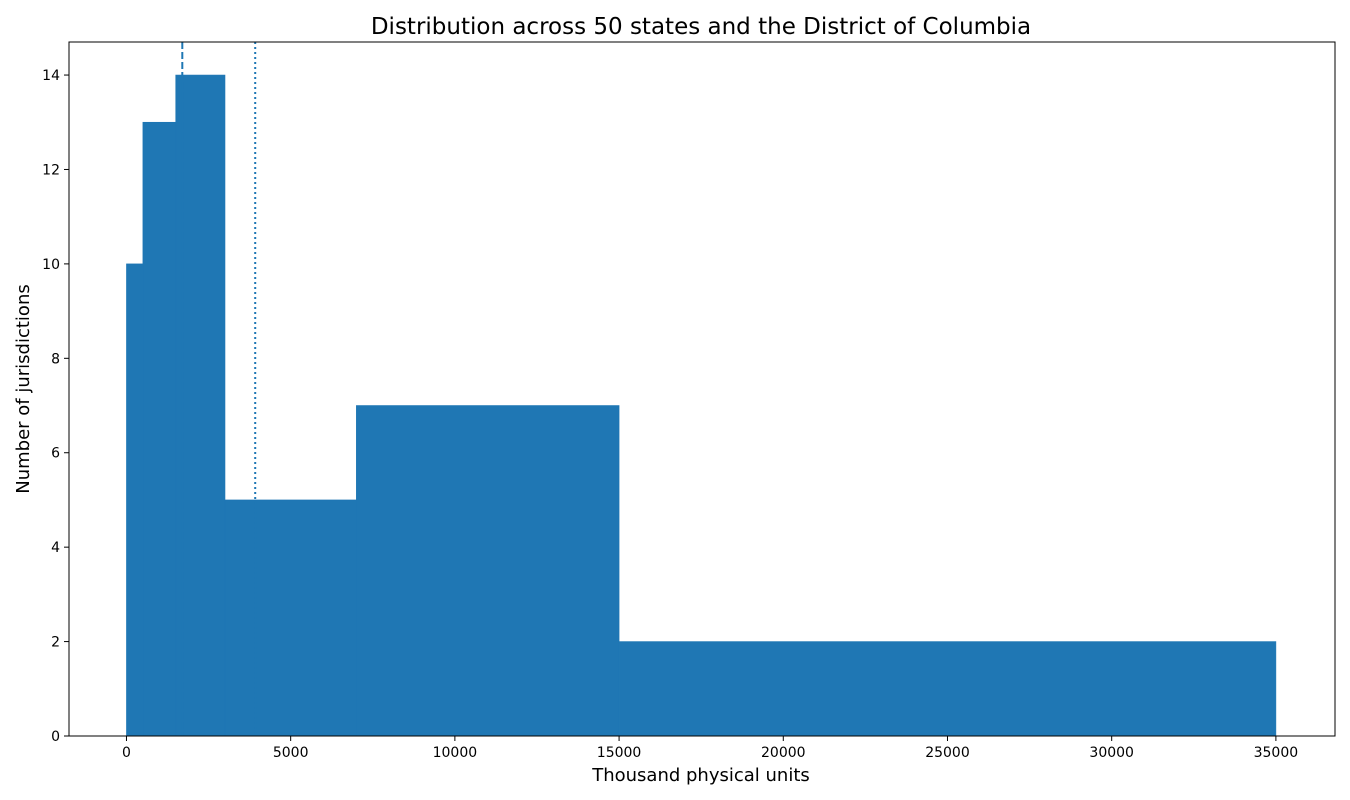 The image size is (1350, 800). I want to click on y-tick-label: 4, so click(55, 548).